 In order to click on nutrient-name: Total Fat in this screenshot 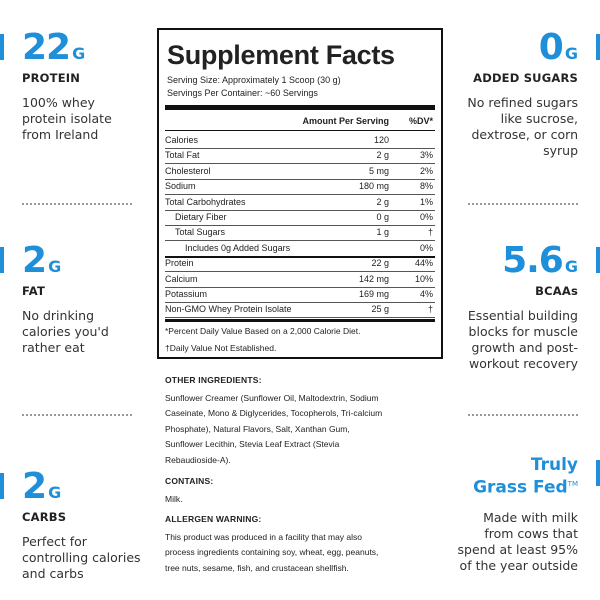, I will do `click(182, 155)`.